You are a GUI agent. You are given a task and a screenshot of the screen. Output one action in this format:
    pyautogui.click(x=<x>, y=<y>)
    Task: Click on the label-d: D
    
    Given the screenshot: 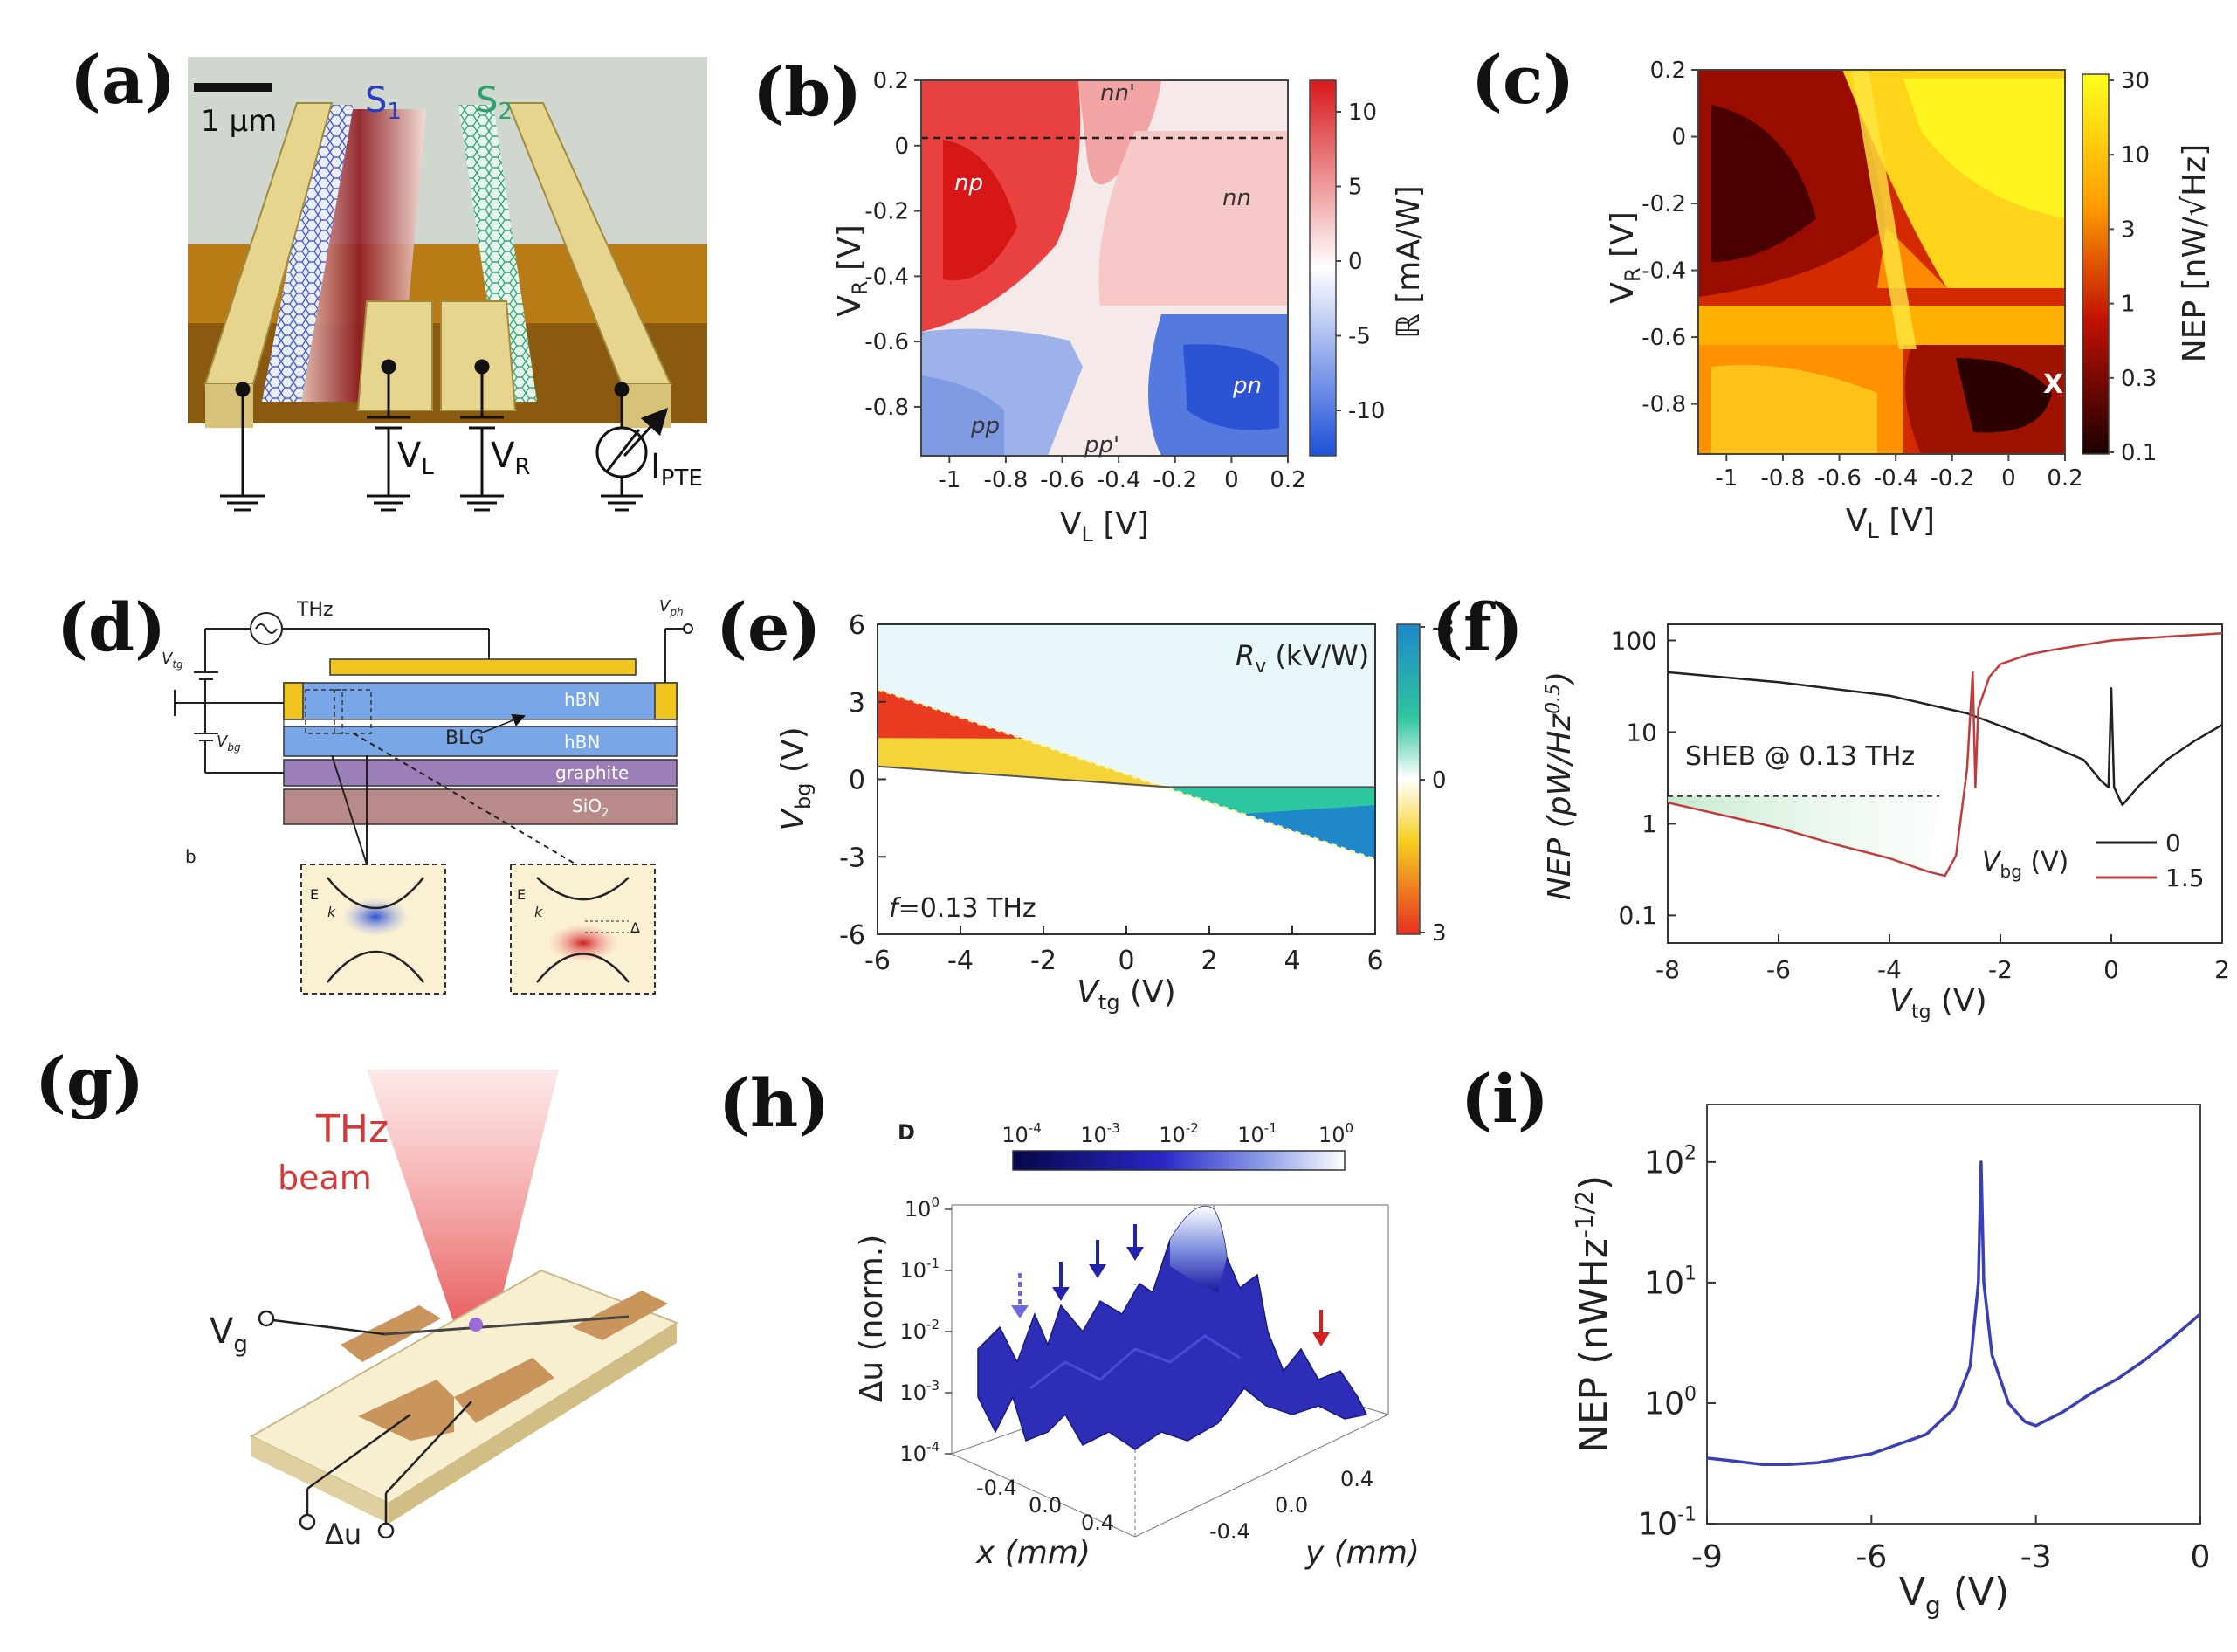 What is the action you would take?
    pyautogui.click(x=906, y=1132)
    